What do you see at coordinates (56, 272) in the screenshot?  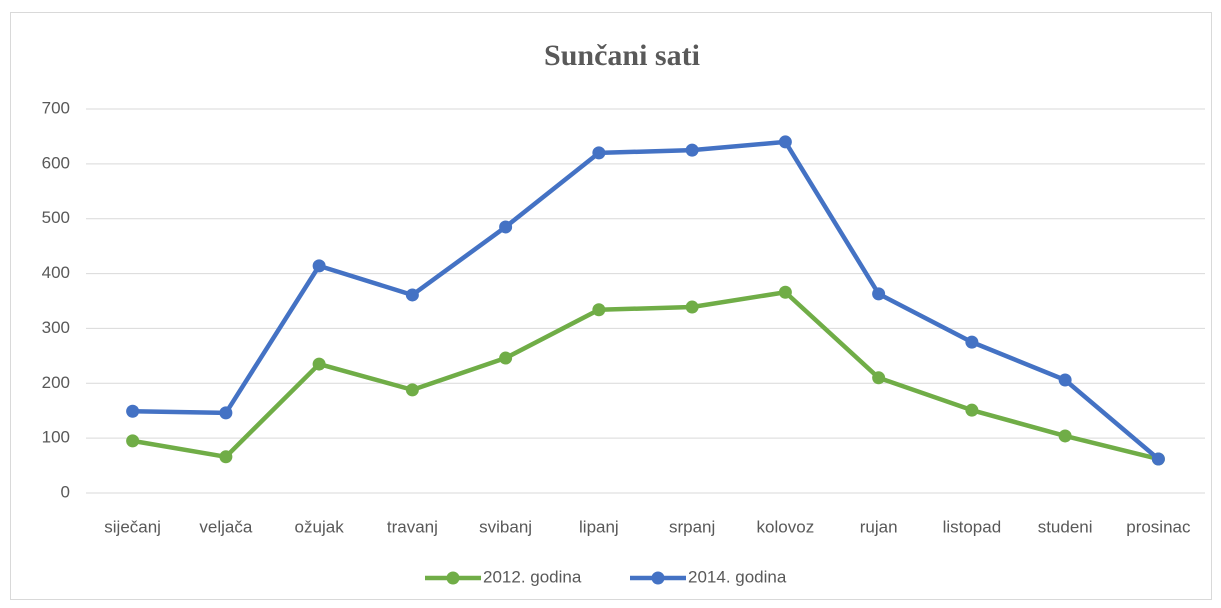 I see `y-tick-label: 400` at bounding box center [56, 272].